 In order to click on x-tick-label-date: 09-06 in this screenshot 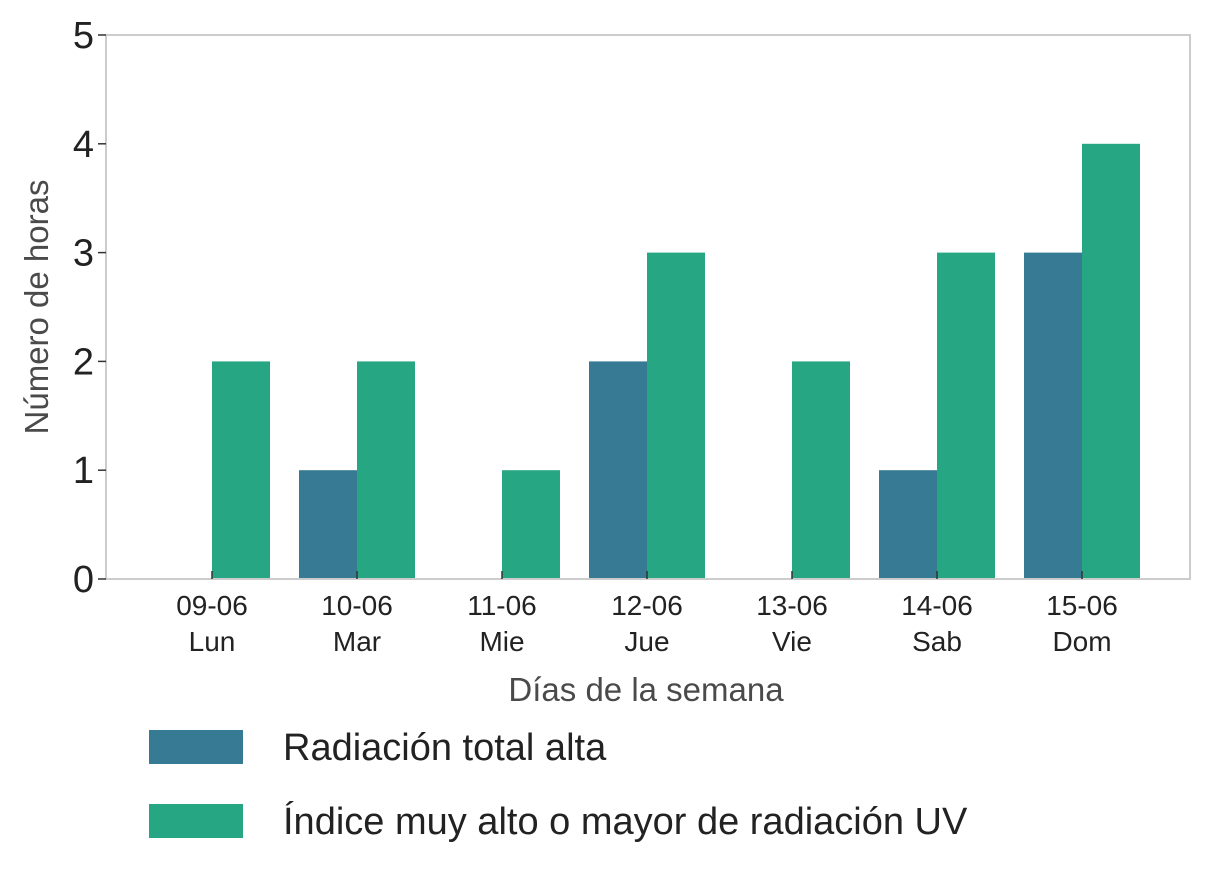, I will do `click(212, 605)`.